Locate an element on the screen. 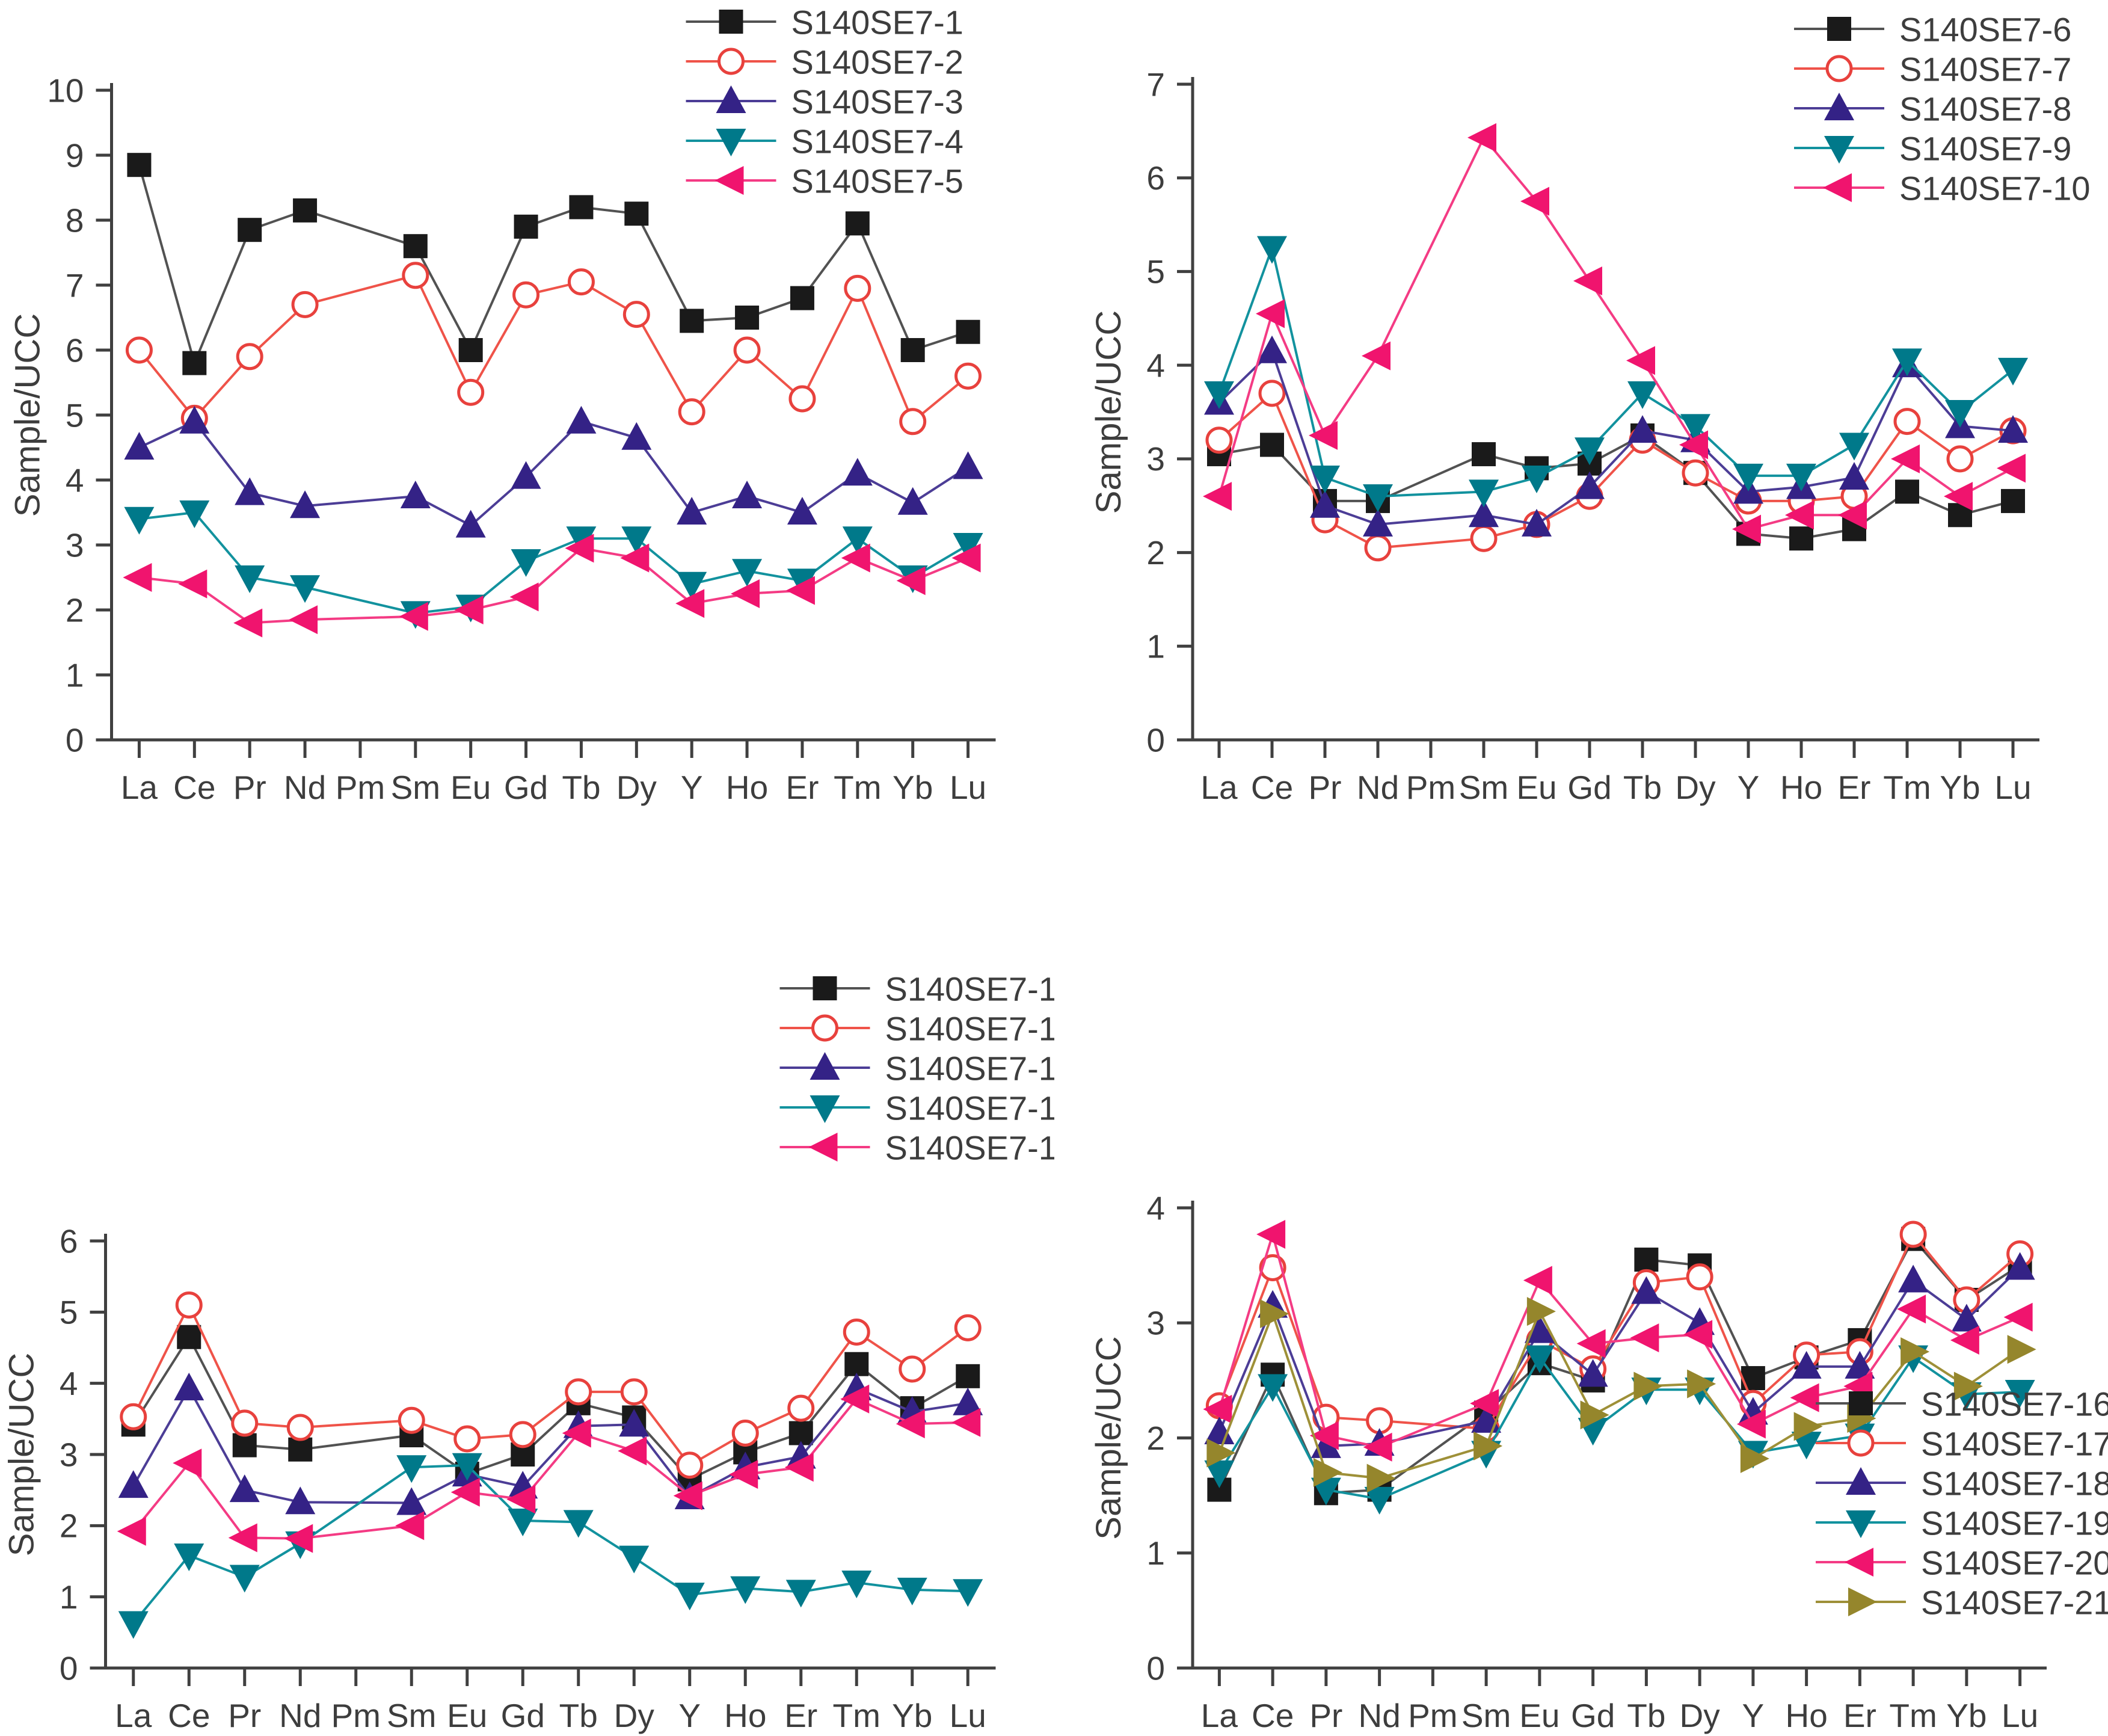  y-tick-label: 2 is located at coordinates (75, 610).